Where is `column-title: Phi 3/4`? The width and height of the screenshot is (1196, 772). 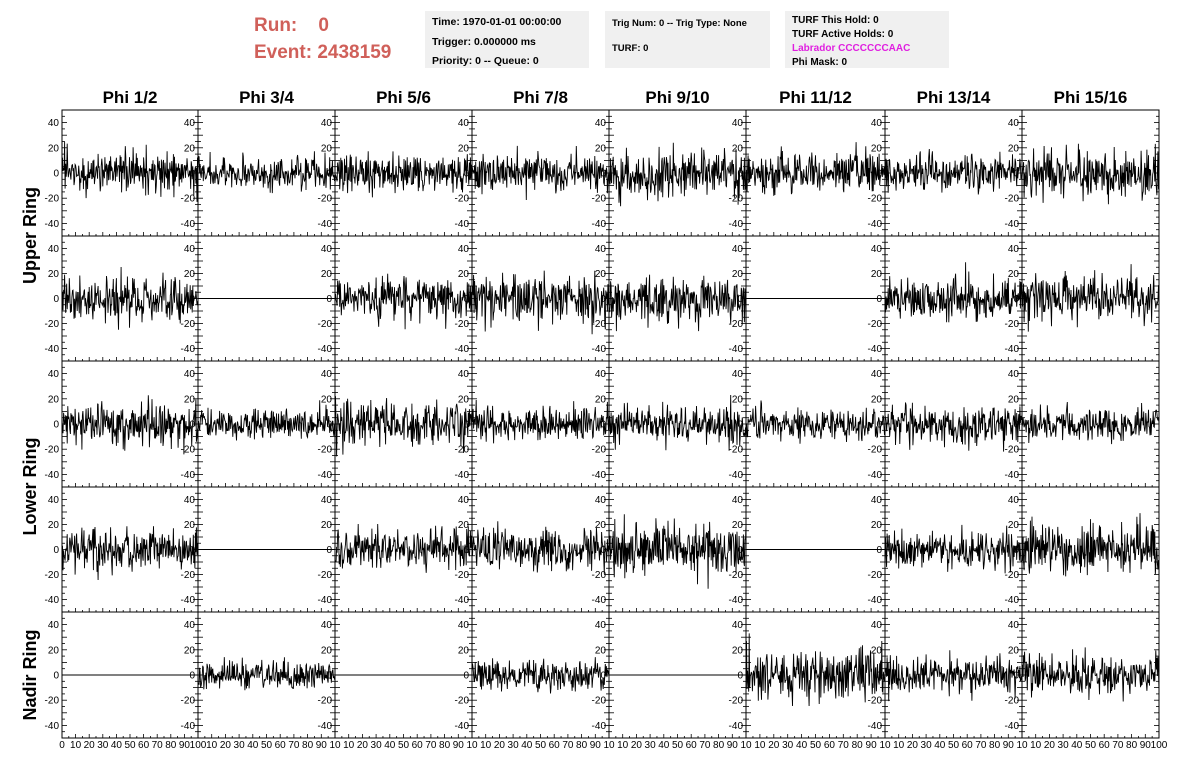
column-title: Phi 3/4 is located at coordinates (266, 97).